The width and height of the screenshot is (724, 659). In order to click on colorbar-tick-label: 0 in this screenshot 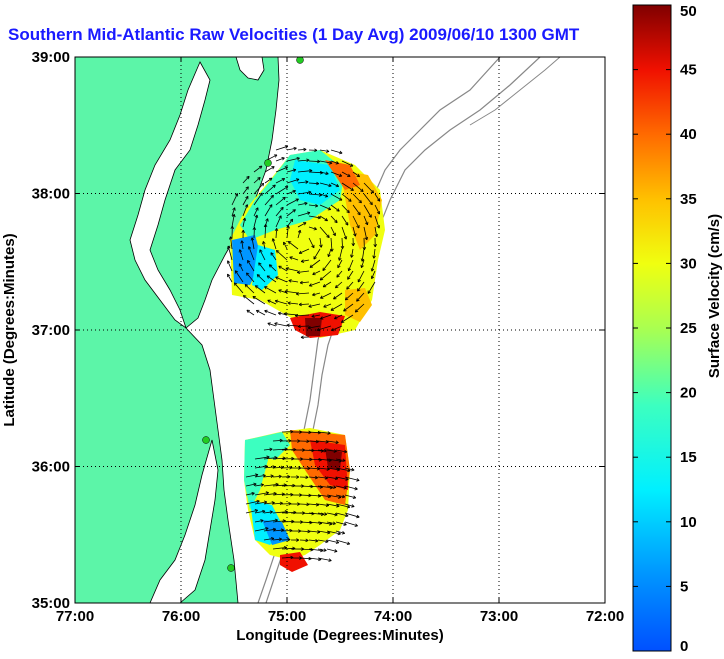, I will do `click(684, 646)`.